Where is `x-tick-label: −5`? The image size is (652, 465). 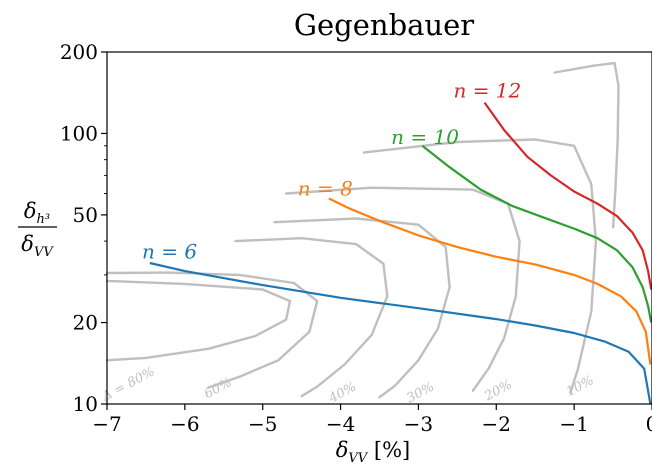
x-tick-label: −5 is located at coordinates (262, 424).